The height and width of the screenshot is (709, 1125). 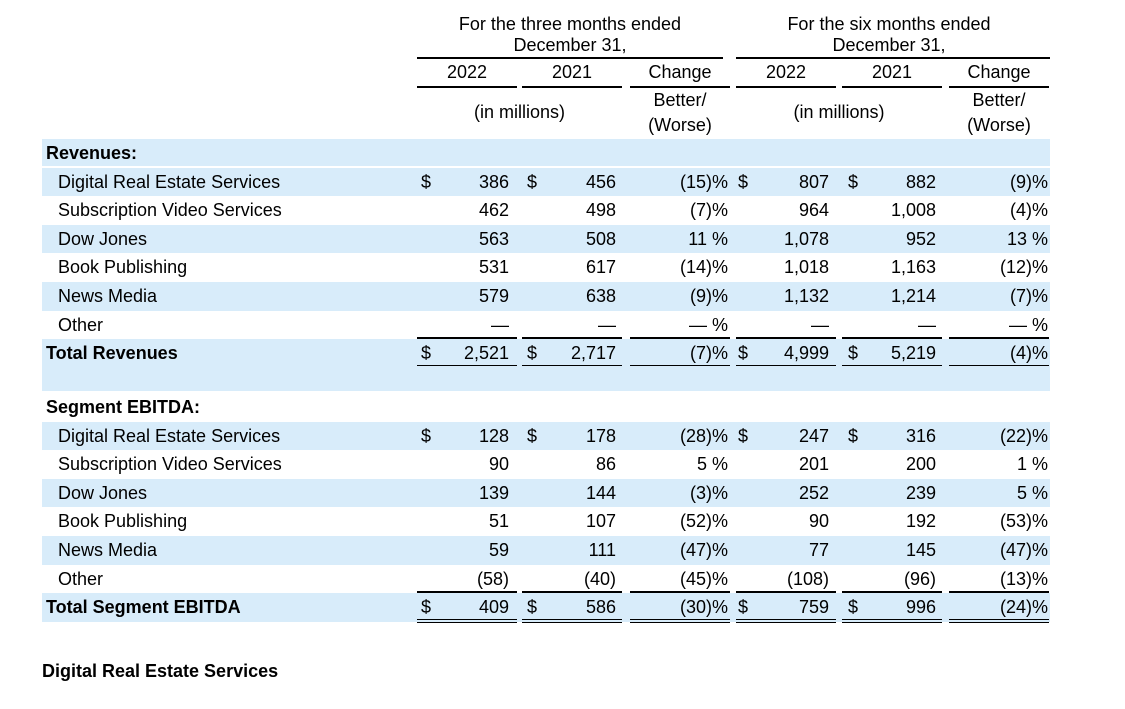 What do you see at coordinates (498, 464) in the screenshot?
I see `value-three-months-2022: 90` at bounding box center [498, 464].